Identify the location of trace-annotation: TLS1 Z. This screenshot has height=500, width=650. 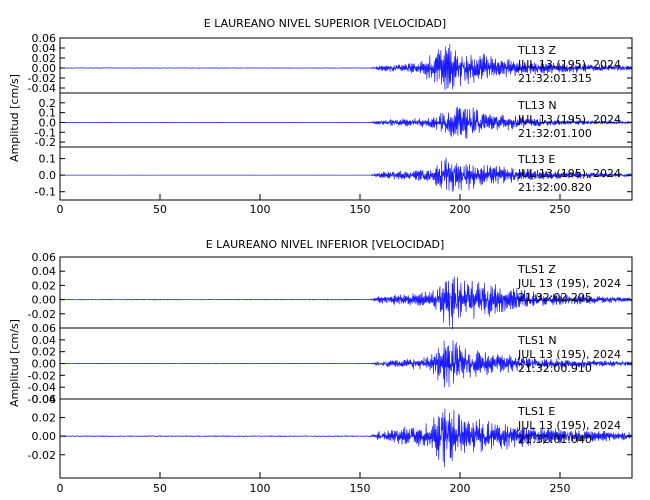
(536, 269).